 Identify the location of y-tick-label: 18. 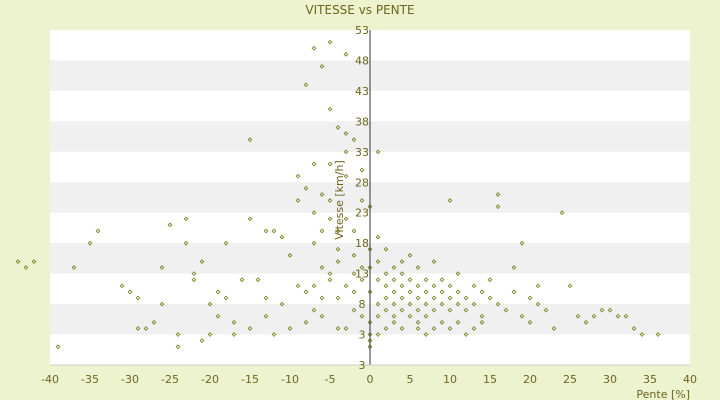
(362, 243).